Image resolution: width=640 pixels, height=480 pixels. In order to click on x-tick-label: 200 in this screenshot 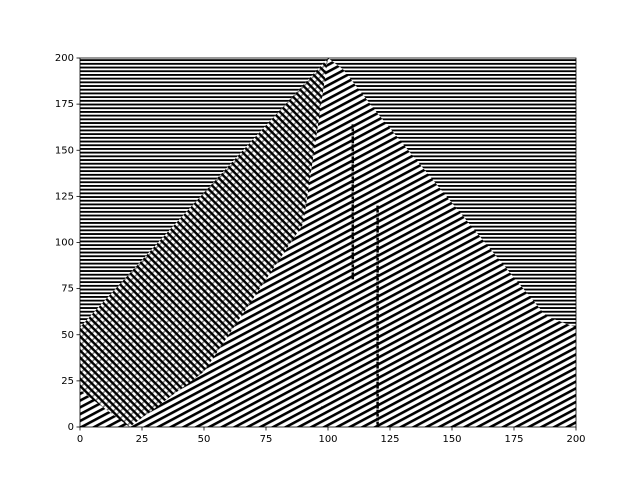, I will do `click(575, 439)`.